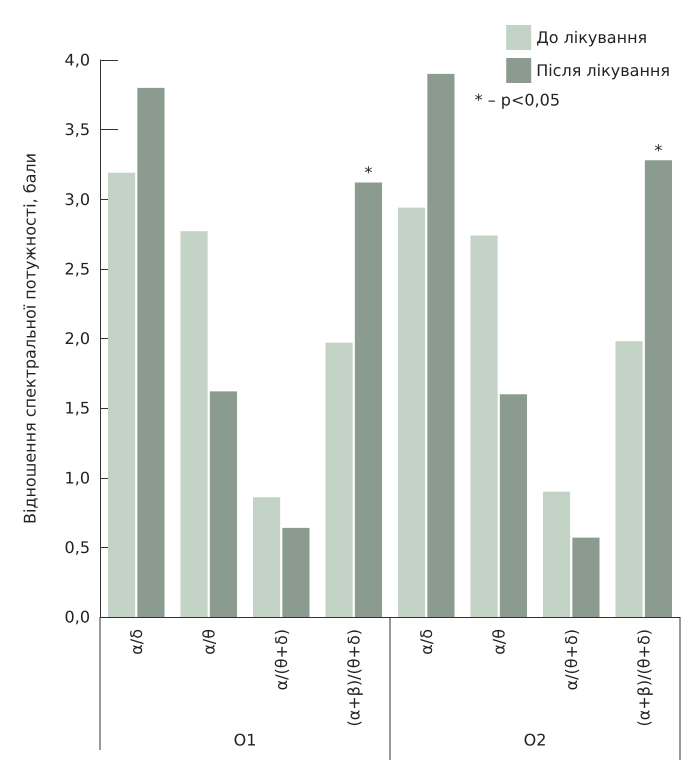  Describe the element at coordinates (245, 740) in the screenshot. I see `text: O1` at that location.